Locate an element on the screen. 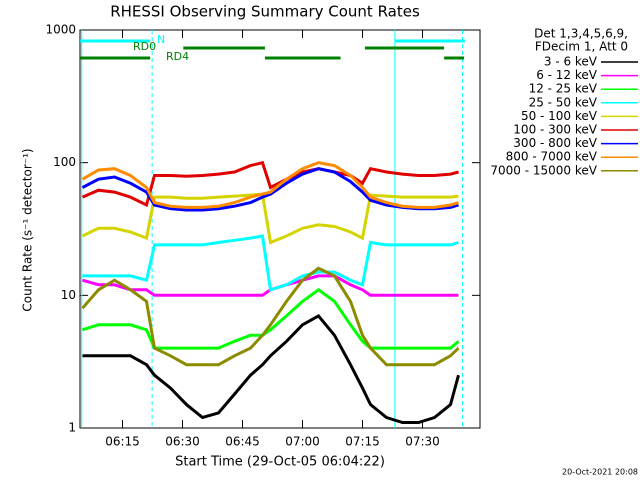 The width and height of the screenshot is (640, 480). legend-label: 25 - 50 keV is located at coordinates (563, 102).